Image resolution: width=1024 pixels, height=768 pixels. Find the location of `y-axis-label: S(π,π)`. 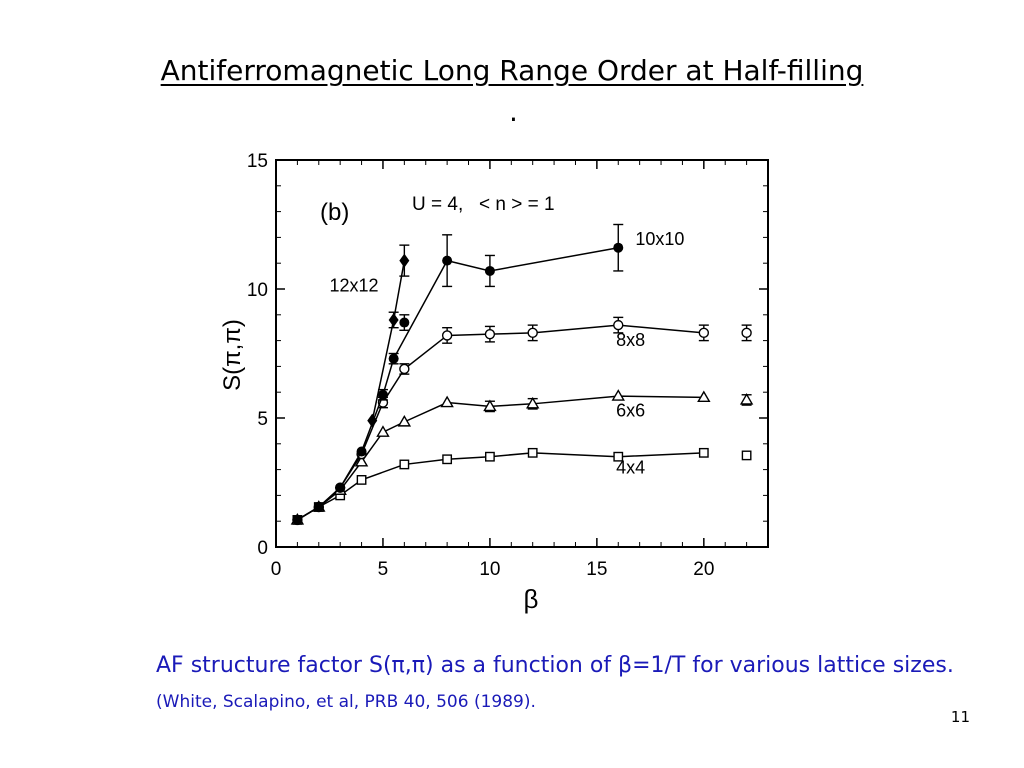

y-axis-label: S(π,π) is located at coordinates (232, 355).